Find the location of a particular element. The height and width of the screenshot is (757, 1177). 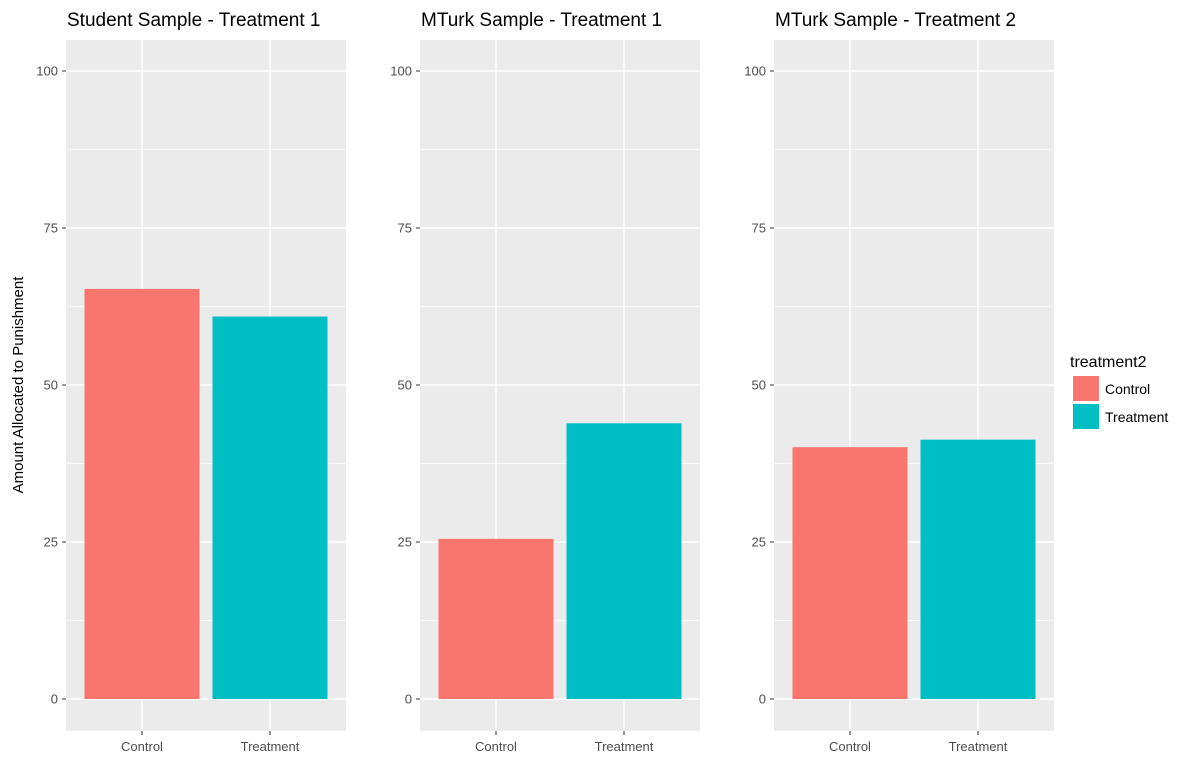

legend: treatment2 Control Treatment is located at coordinates (1119, 391).